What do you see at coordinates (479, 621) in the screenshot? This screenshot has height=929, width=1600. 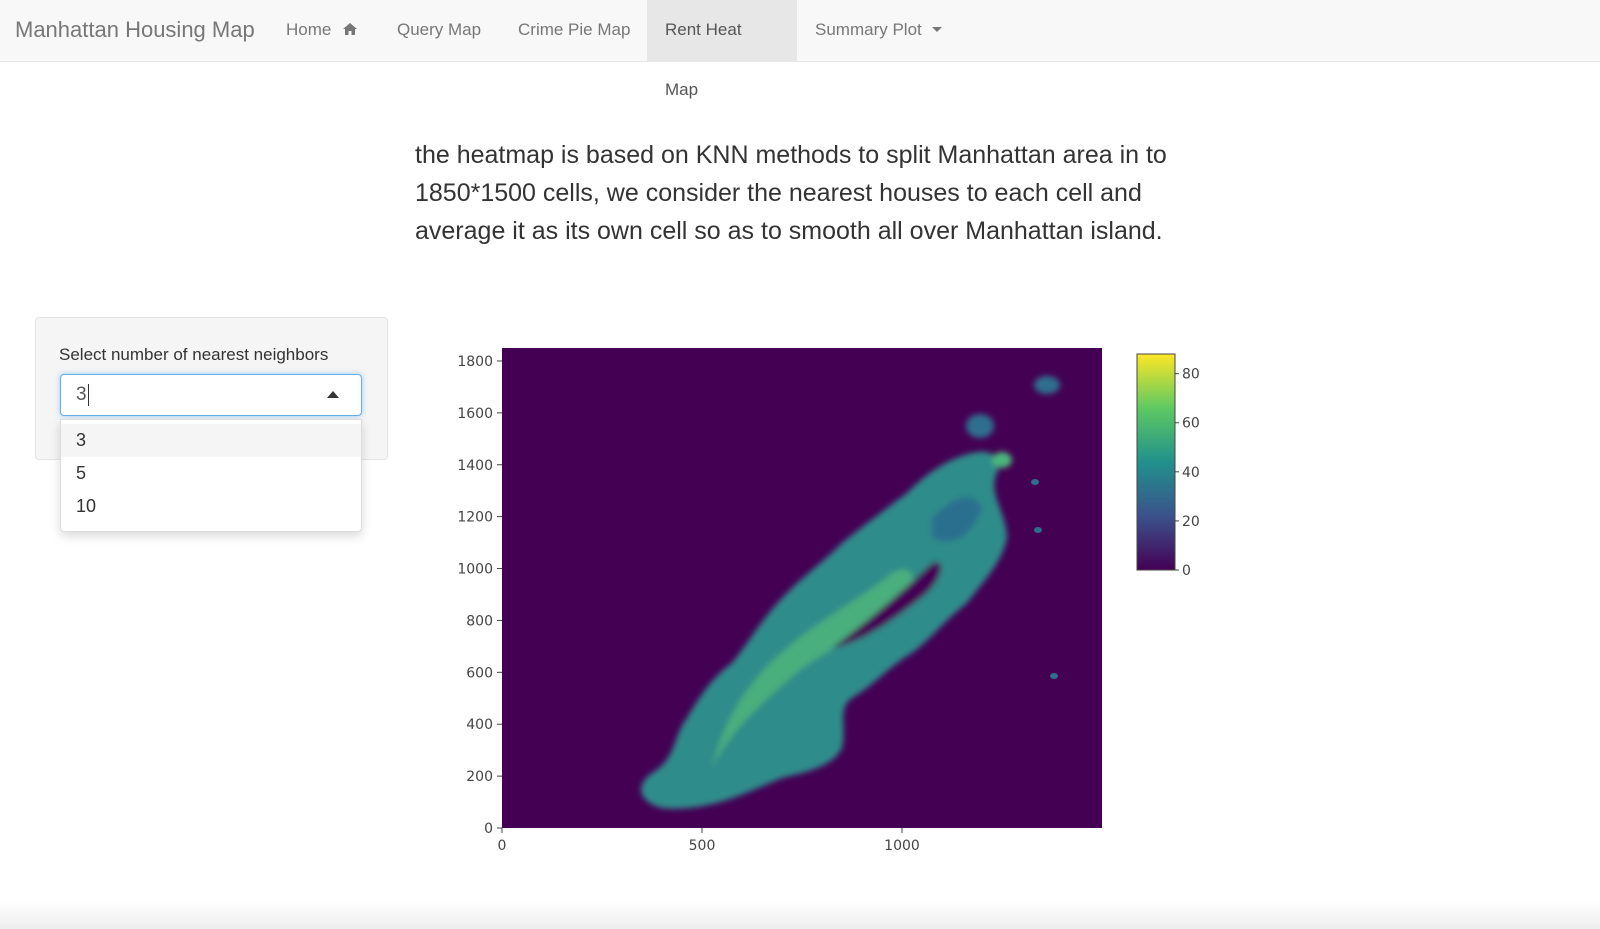 I see `y-tick-label: 800` at bounding box center [479, 621].